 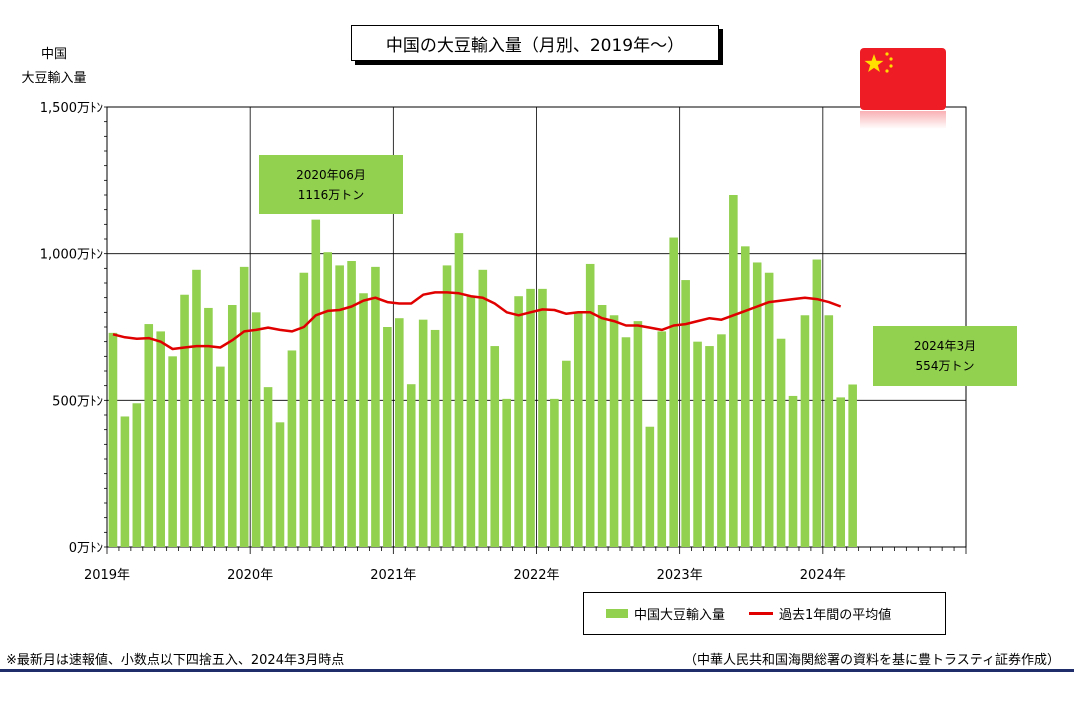 What do you see at coordinates (945, 356) in the screenshot?
I see `annotation-latest: 2024年3月 554万トン` at bounding box center [945, 356].